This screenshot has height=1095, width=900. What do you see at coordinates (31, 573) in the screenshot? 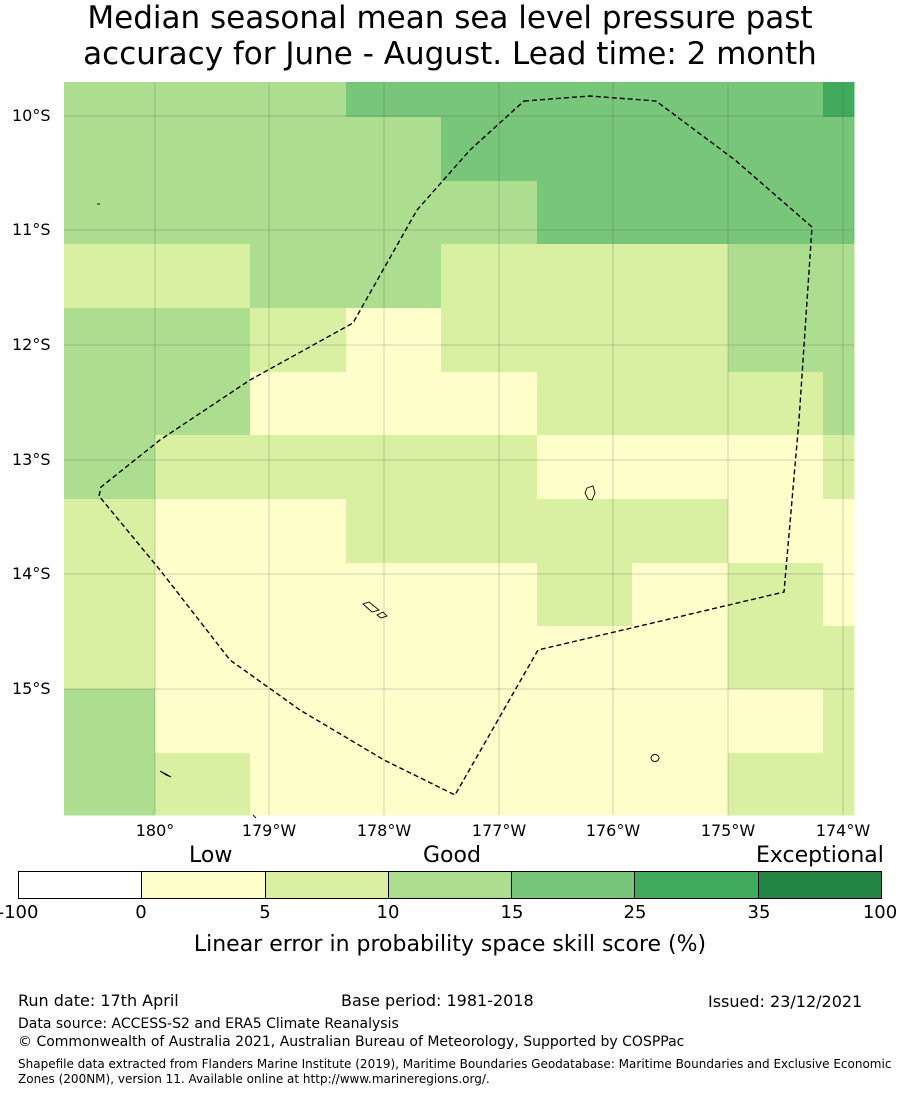
I see `lat-label: 14°S` at bounding box center [31, 573].